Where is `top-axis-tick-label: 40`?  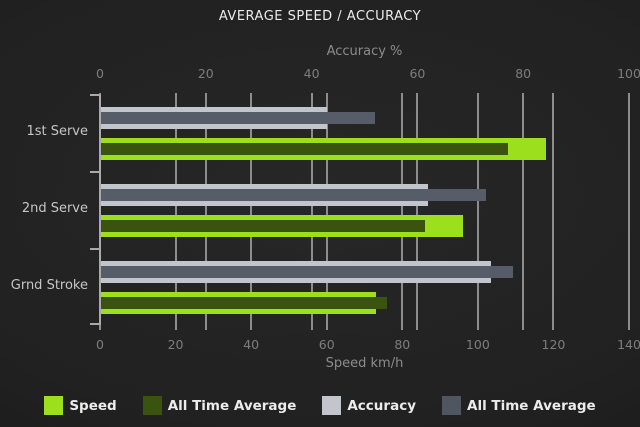 top-axis-tick-label: 40 is located at coordinates (311, 73).